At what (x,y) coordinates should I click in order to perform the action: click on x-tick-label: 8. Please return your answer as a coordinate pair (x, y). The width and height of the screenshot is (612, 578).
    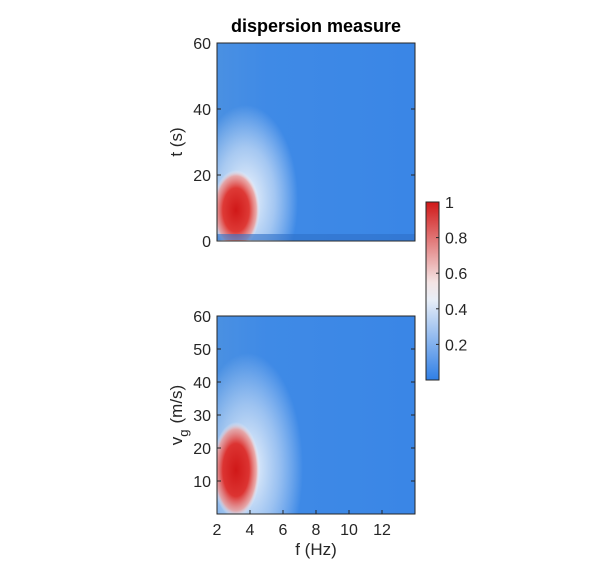
    Looking at the image, I should click on (316, 530).